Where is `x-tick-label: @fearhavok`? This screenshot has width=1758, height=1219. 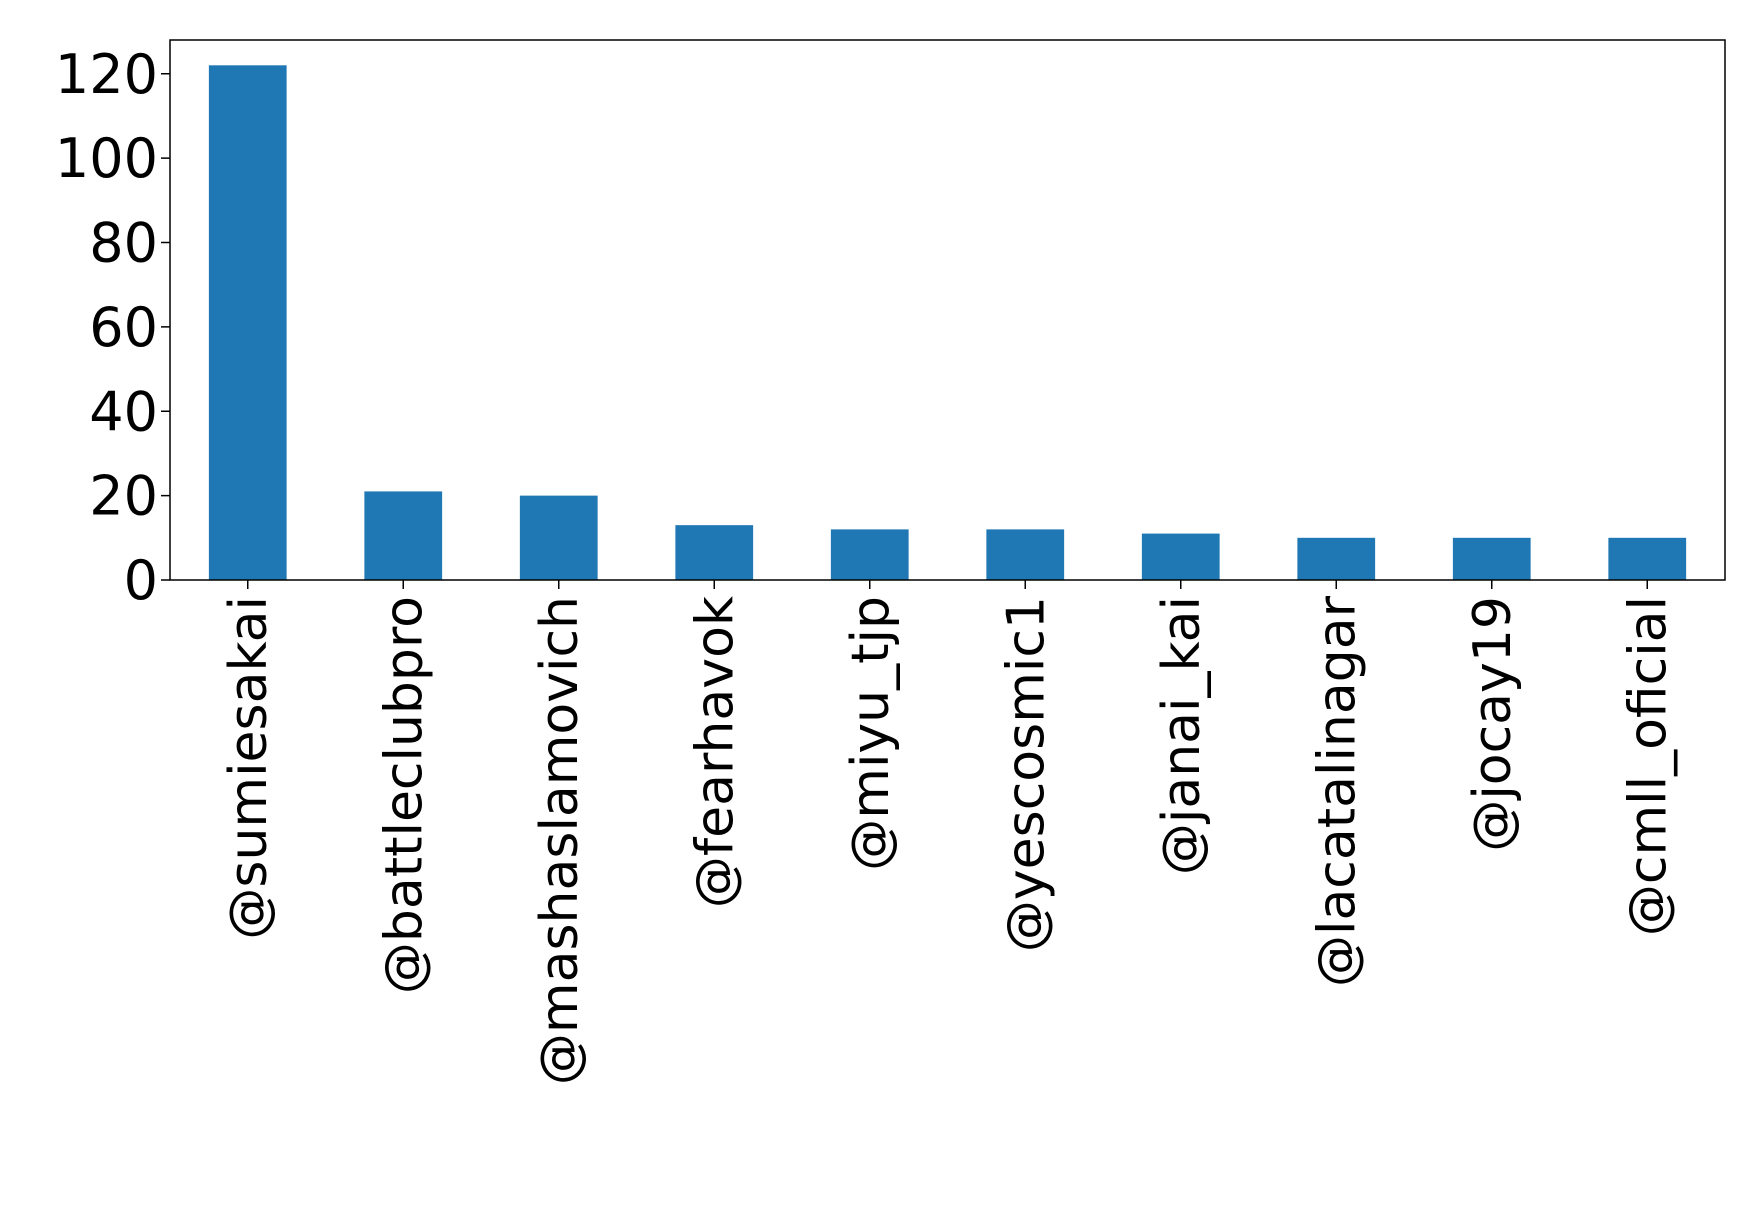
x-tick-label: @fearhavok is located at coordinates (715, 752).